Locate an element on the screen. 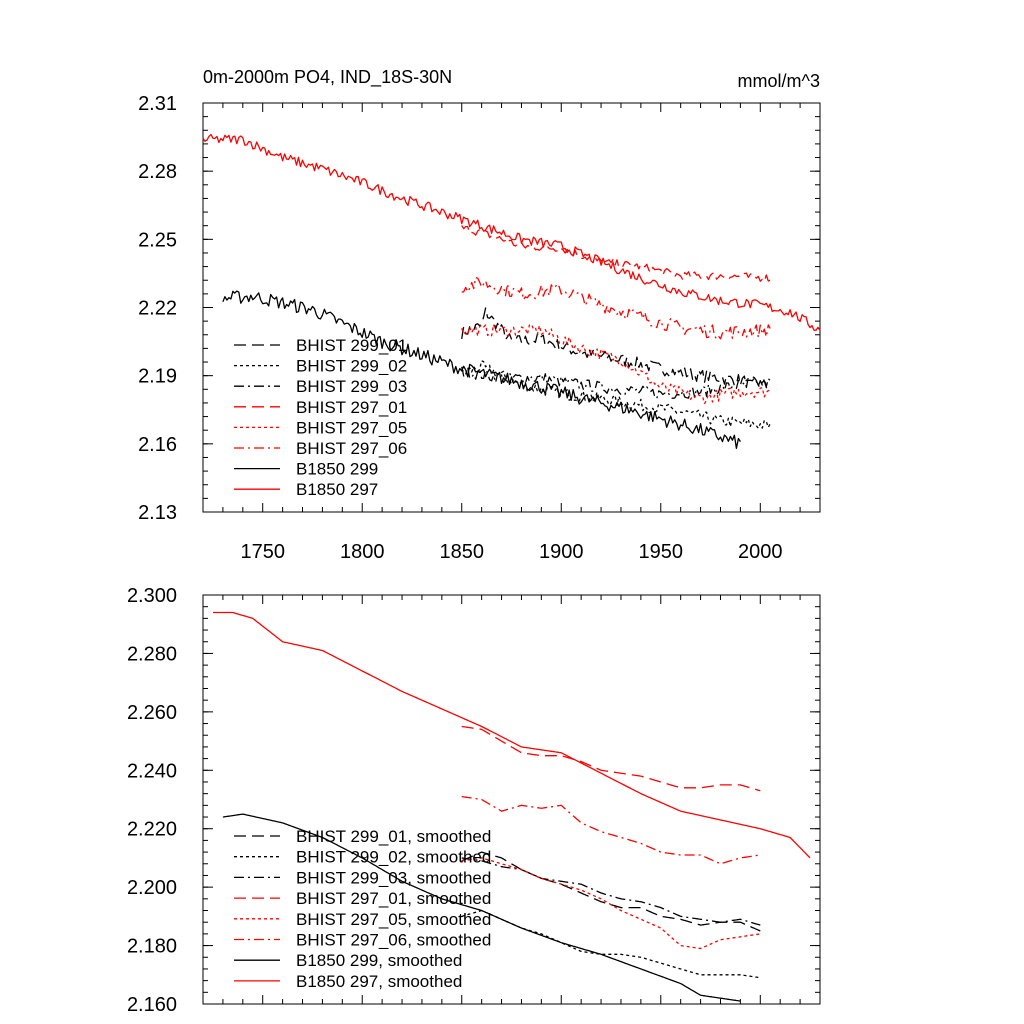  y-tick-label: 2.13 is located at coordinates (157, 513).